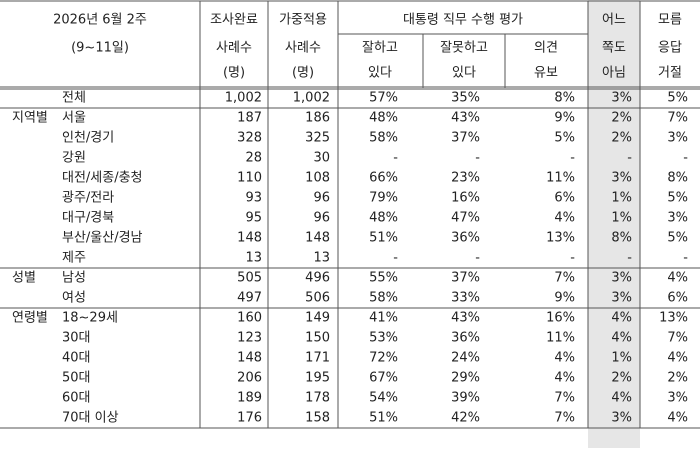 The image size is (700, 469). What do you see at coordinates (74, 258) in the screenshot?
I see `row-label: 제주` at bounding box center [74, 258].